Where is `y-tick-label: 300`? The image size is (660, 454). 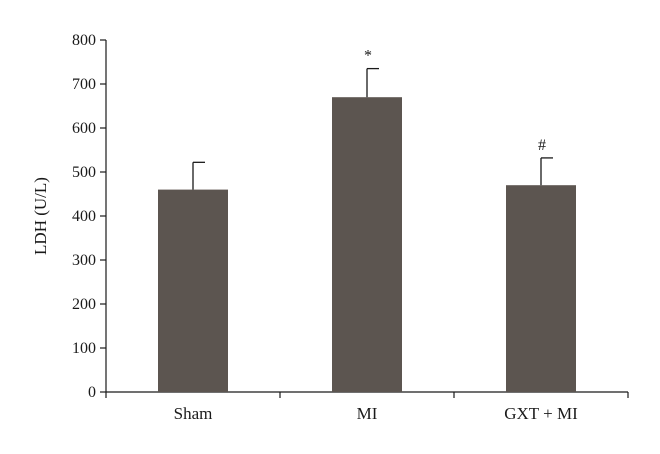
y-tick-label: 300 is located at coordinates (84, 260).